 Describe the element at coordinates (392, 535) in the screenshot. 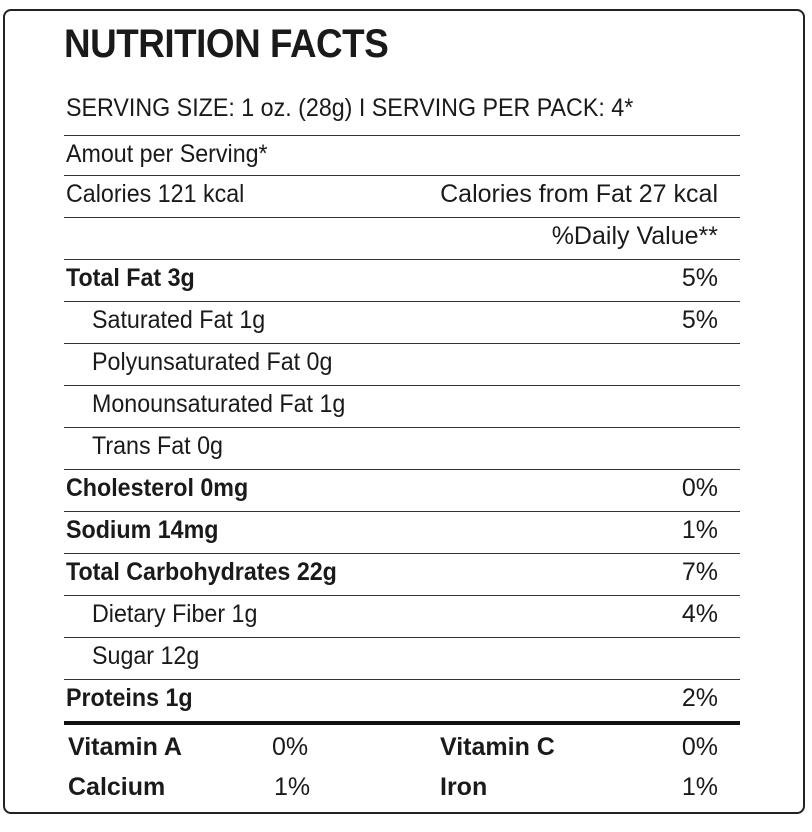

I see `nutrient-row-sodium: Sodium 14mg 1%` at that location.